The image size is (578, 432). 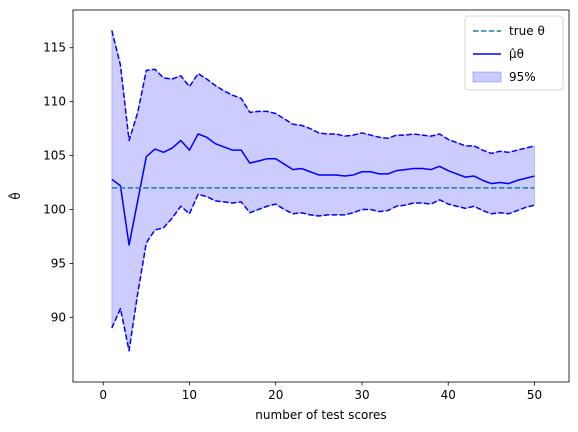 I want to click on y-tick-label-100: 100, so click(x=54, y=209).